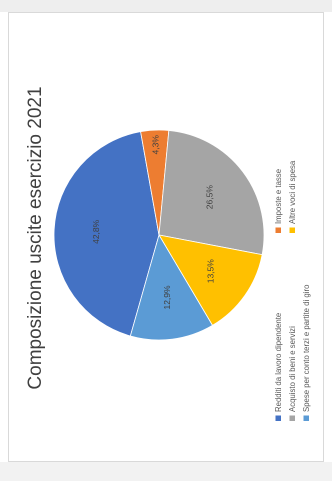 This screenshot has width=332, height=481. I want to click on legend-swatch-spese-terzi, so click(306, 418).